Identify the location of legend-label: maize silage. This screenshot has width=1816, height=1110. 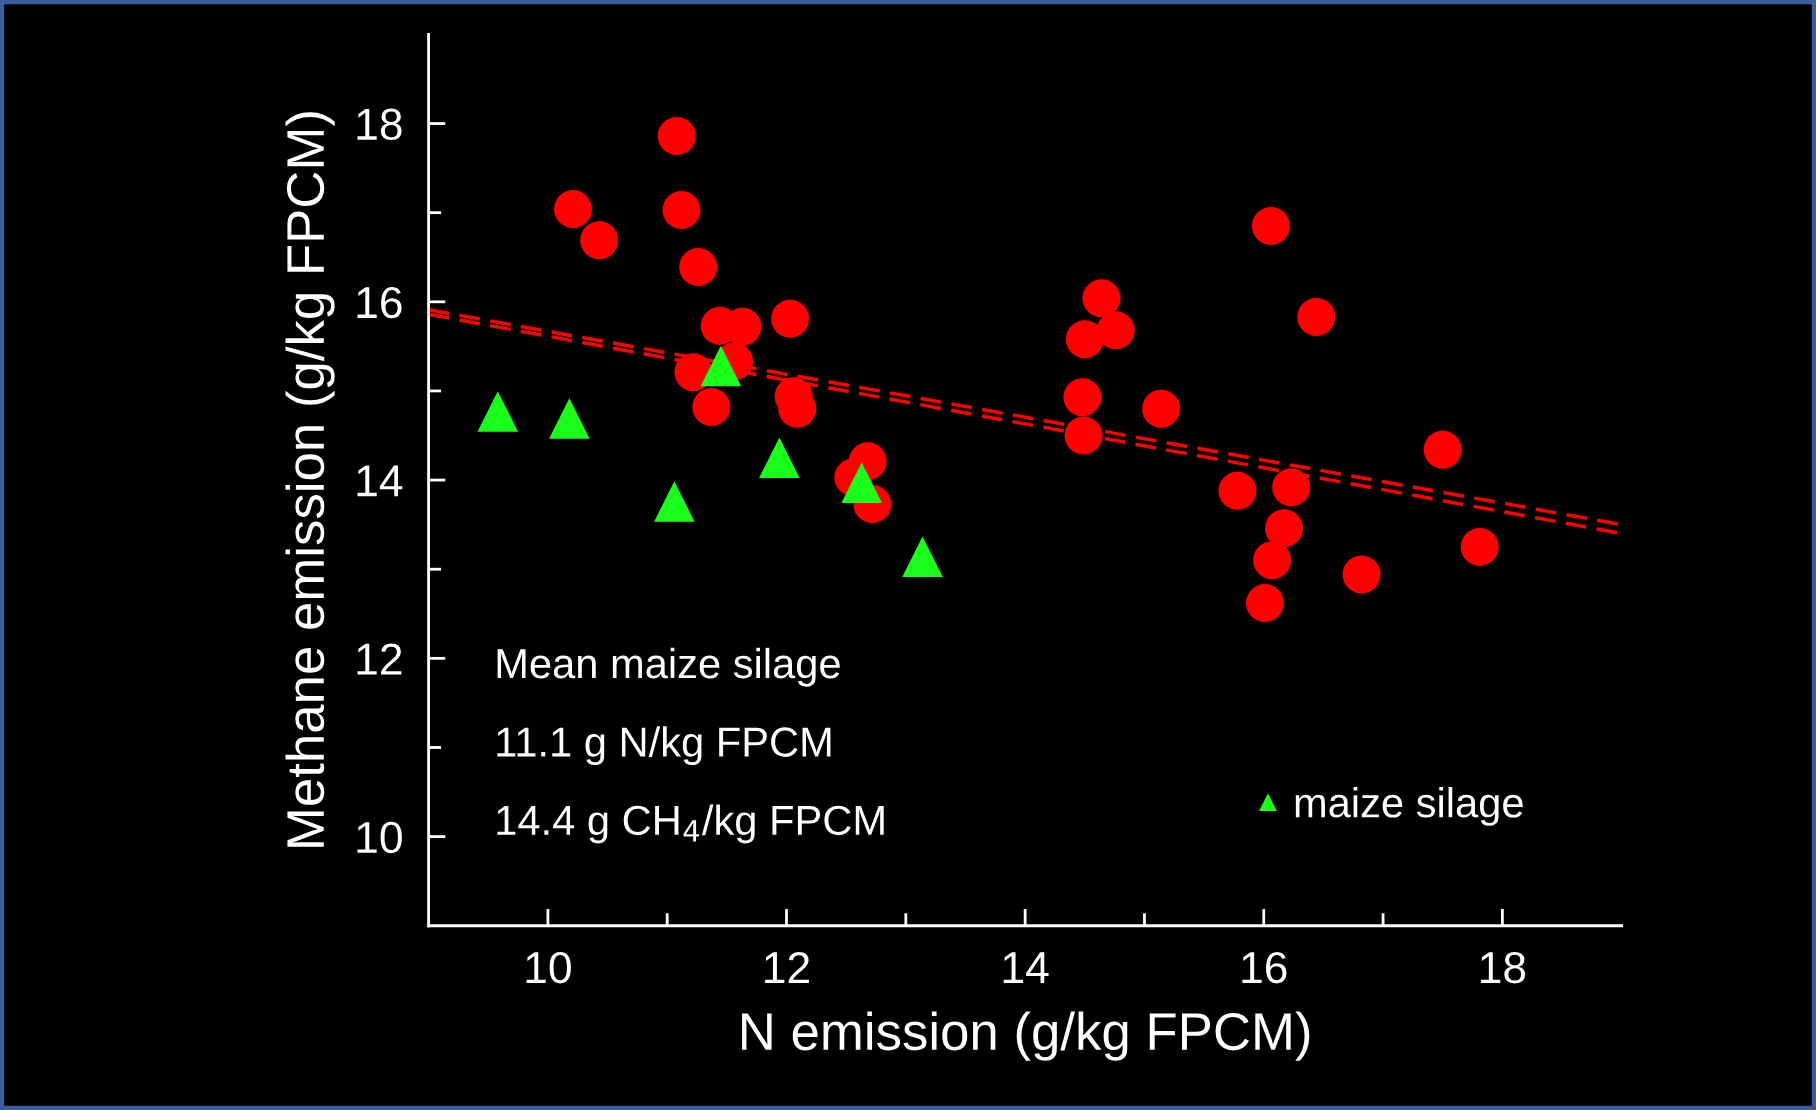
(1409, 806).